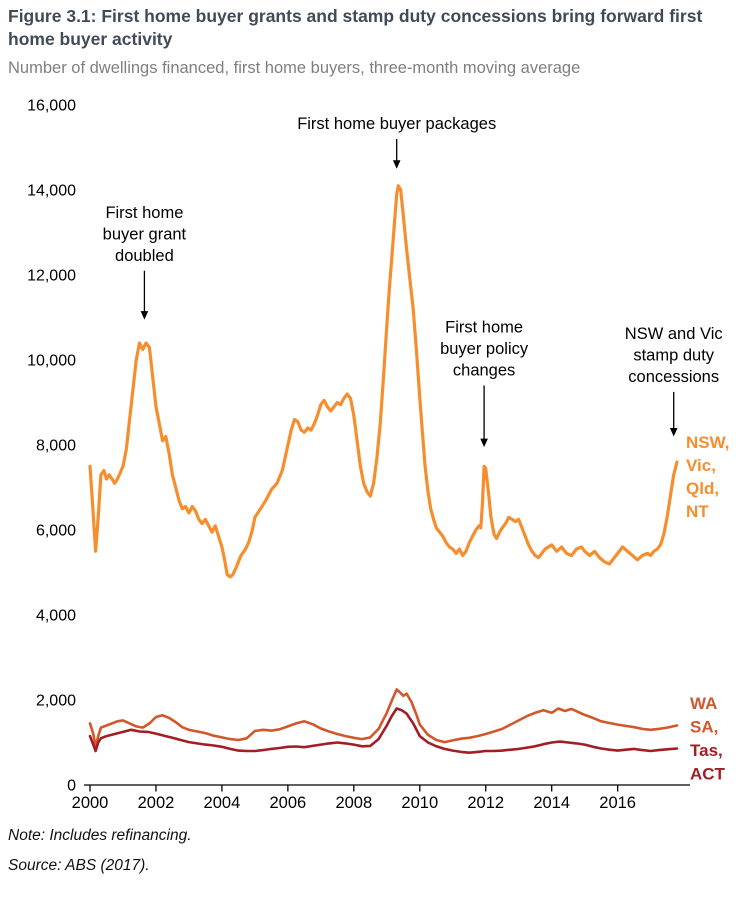  Describe the element at coordinates (56, 531) in the screenshot. I see `y-axis-label: 6,000` at that location.